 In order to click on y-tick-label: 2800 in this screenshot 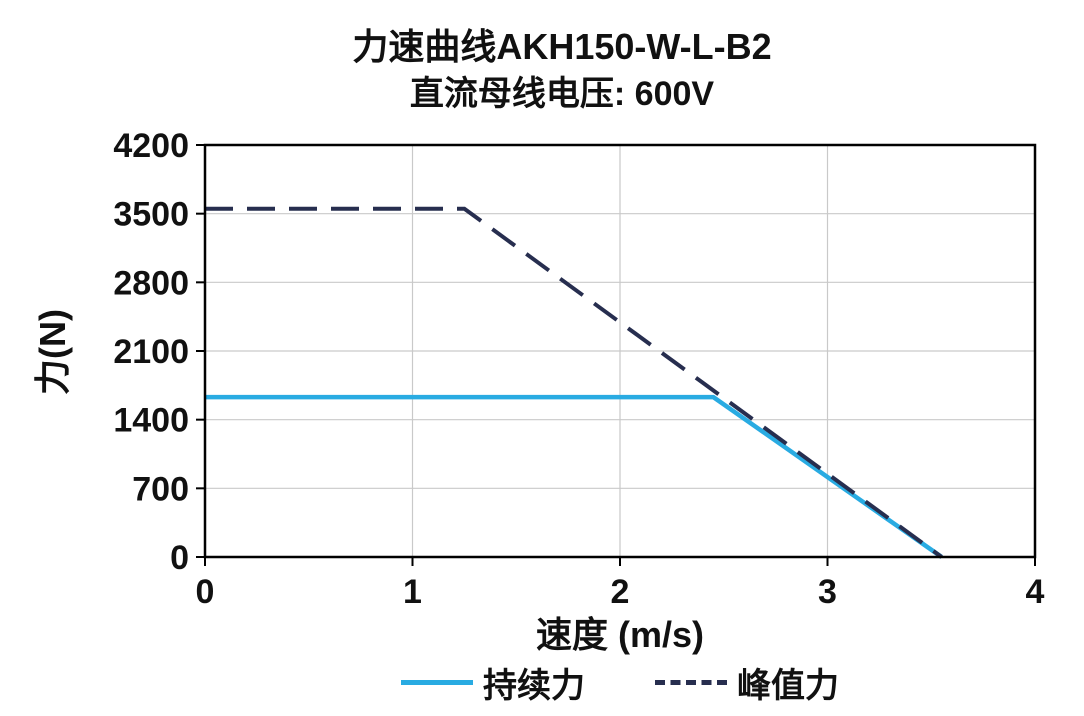, I will do `click(151, 283)`.